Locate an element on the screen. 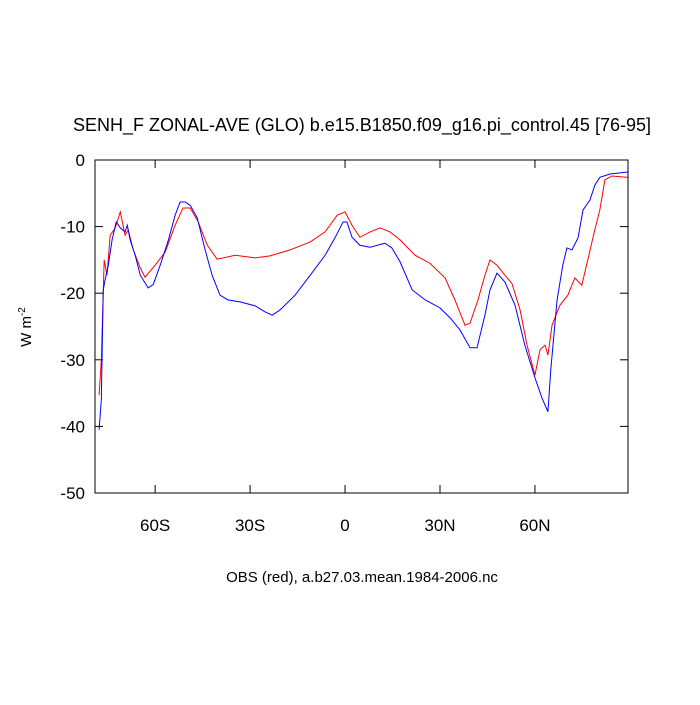 The height and width of the screenshot is (705, 700). x-tick-label: 60S is located at coordinates (155, 525).